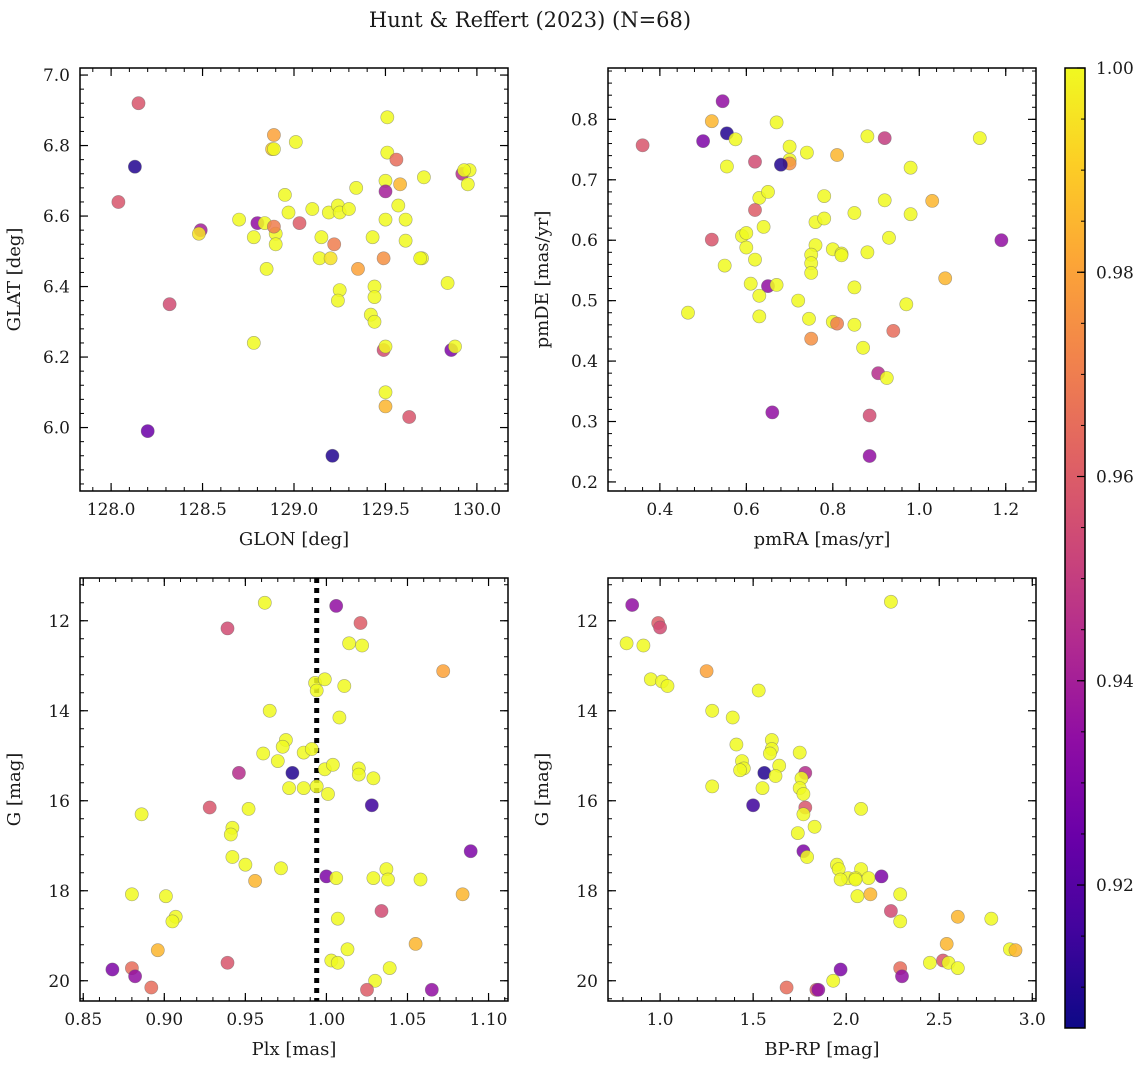  What do you see at coordinates (202, 510) in the screenshot?
I see `x-tick-label: 128.5` at bounding box center [202, 510].